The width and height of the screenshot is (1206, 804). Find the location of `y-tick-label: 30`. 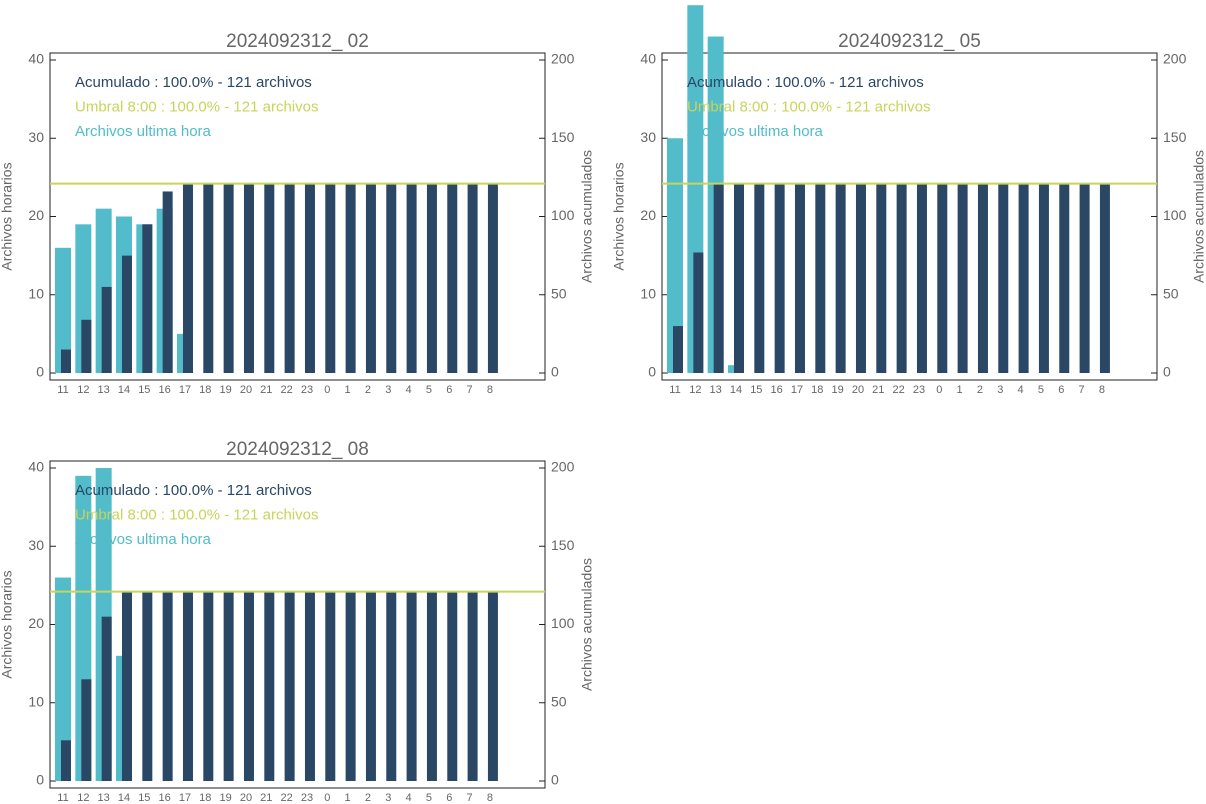

y-tick-label: 30 is located at coordinates (36, 137).